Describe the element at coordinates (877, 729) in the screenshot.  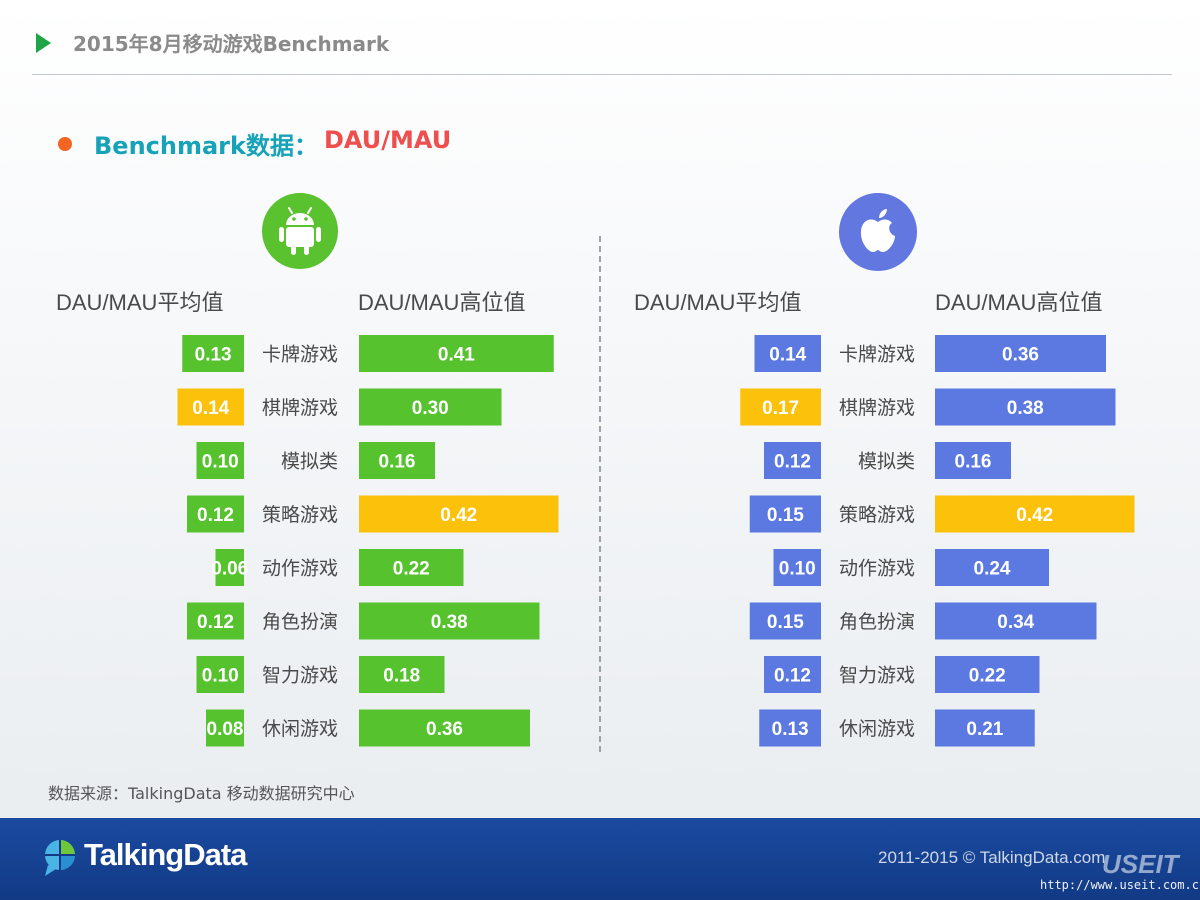
I see `ios-category-label: 休闲游戏` at that location.